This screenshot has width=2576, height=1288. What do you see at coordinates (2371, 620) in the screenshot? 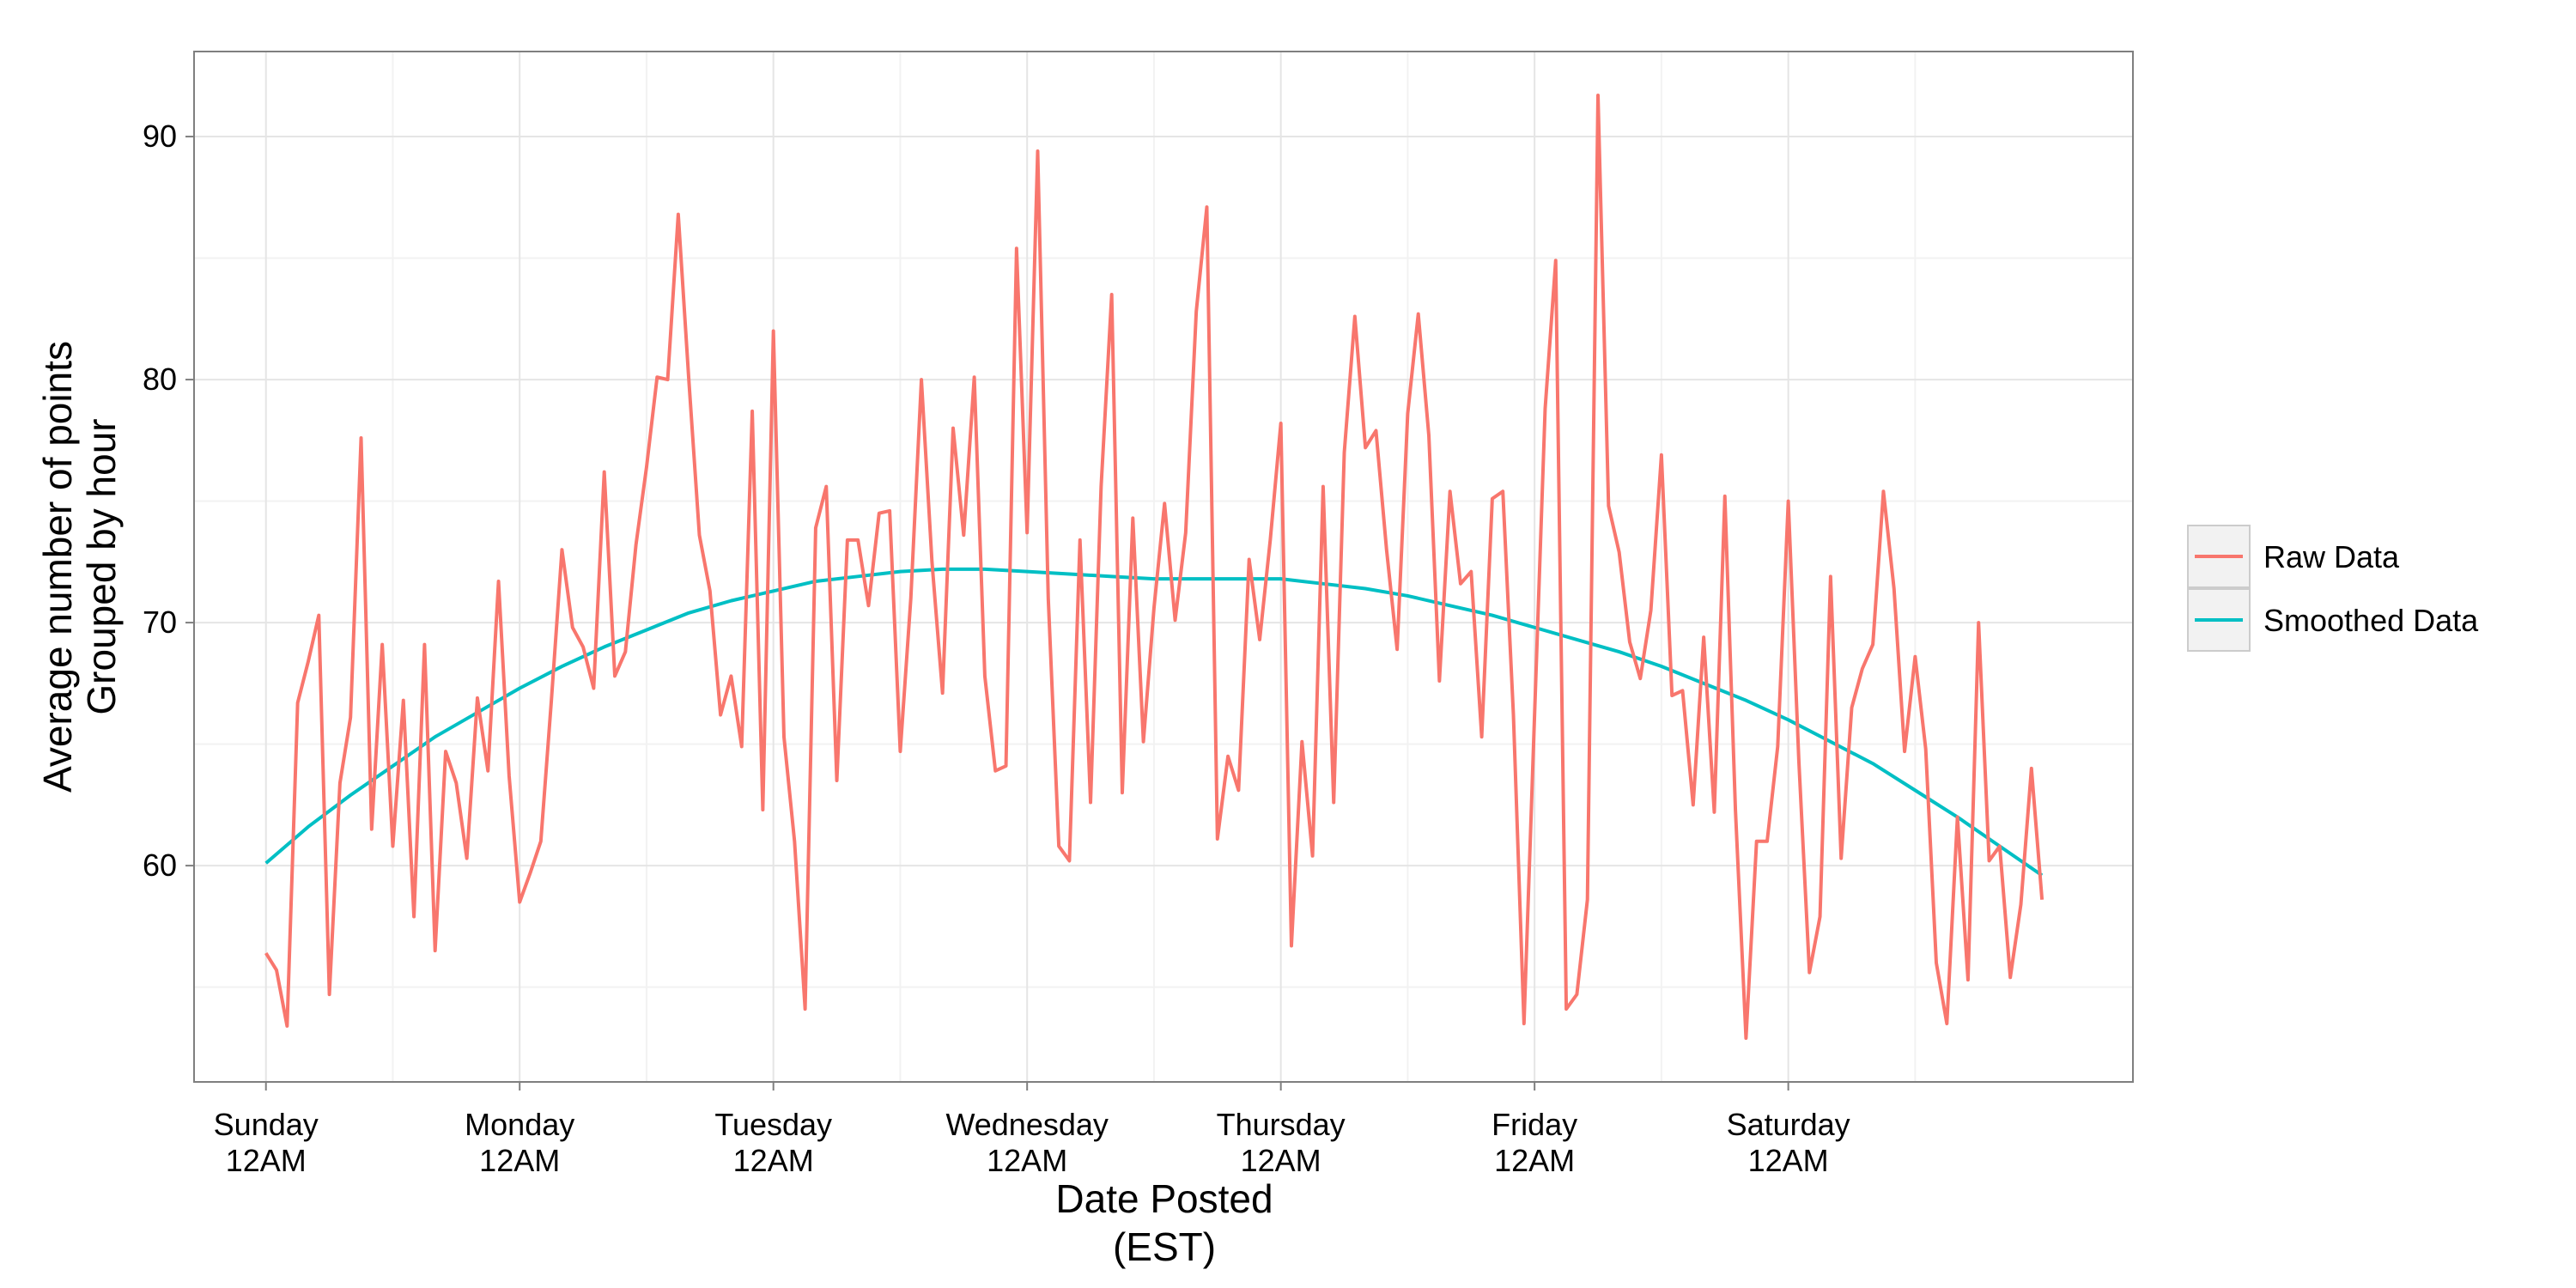
I see `legend-label-smoothed-data: Smoothed Data` at bounding box center [2371, 620].